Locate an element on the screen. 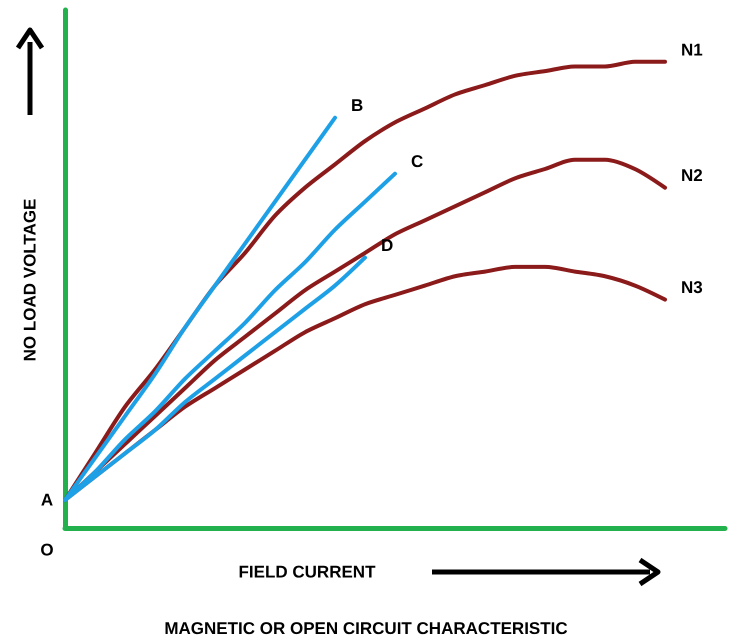 Image resolution: width=732 pixels, height=644 pixels. series-label: B is located at coordinates (357, 106).